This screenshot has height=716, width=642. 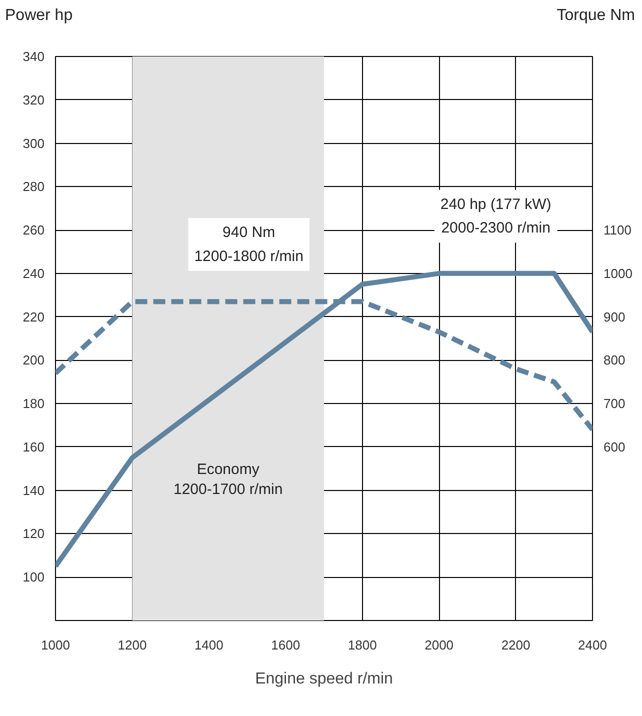 I want to click on x-tick-label: 2200, so click(x=515, y=645).